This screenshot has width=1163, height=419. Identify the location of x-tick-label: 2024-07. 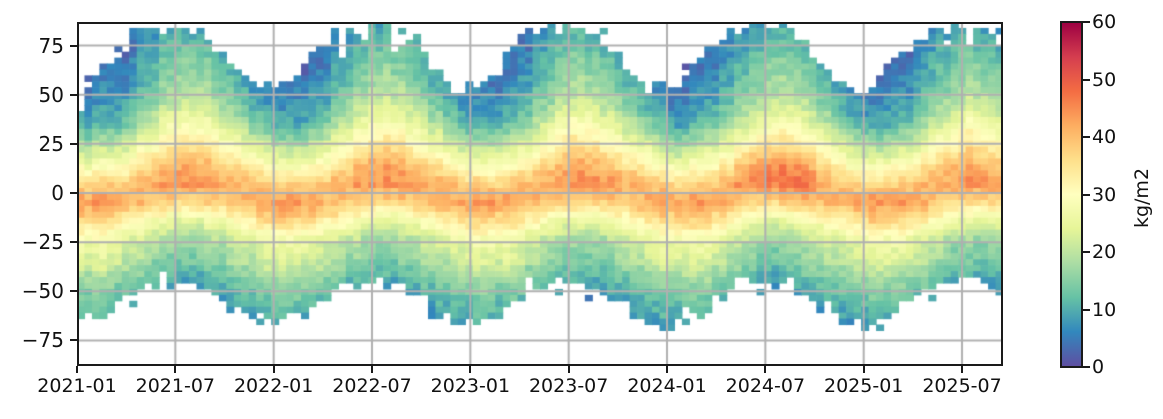
(765, 386).